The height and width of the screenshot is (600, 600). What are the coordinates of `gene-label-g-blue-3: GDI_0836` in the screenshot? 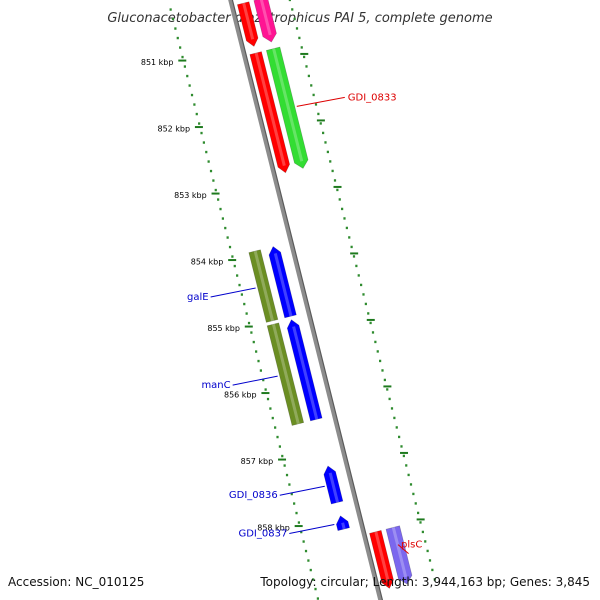 It's located at (253, 495).